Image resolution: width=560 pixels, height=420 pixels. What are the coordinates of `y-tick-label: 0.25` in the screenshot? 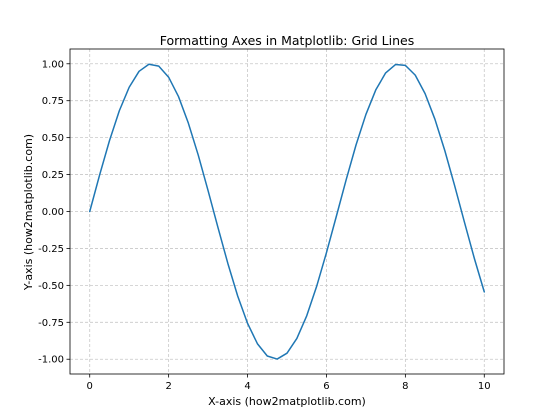 It's located at (53, 175).